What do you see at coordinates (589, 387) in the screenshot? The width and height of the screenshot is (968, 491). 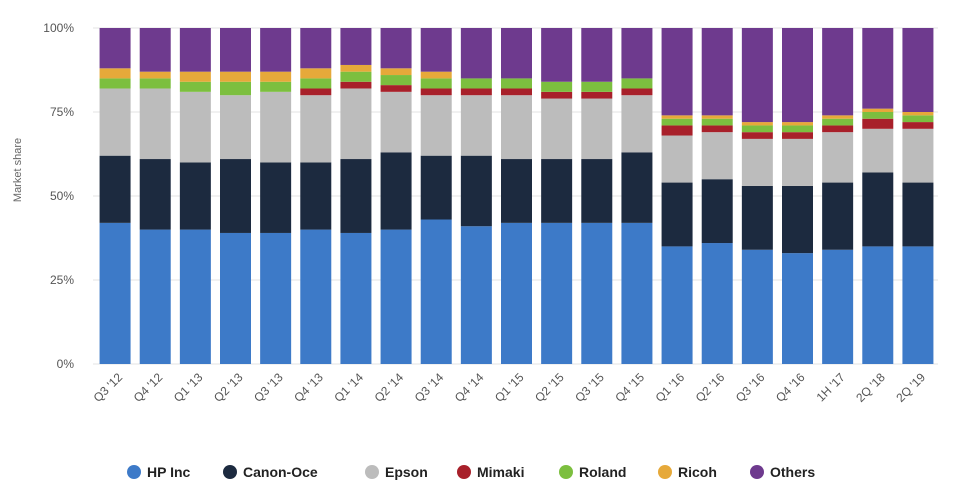 I see `x-tick-label: Q3 '15` at bounding box center [589, 387].